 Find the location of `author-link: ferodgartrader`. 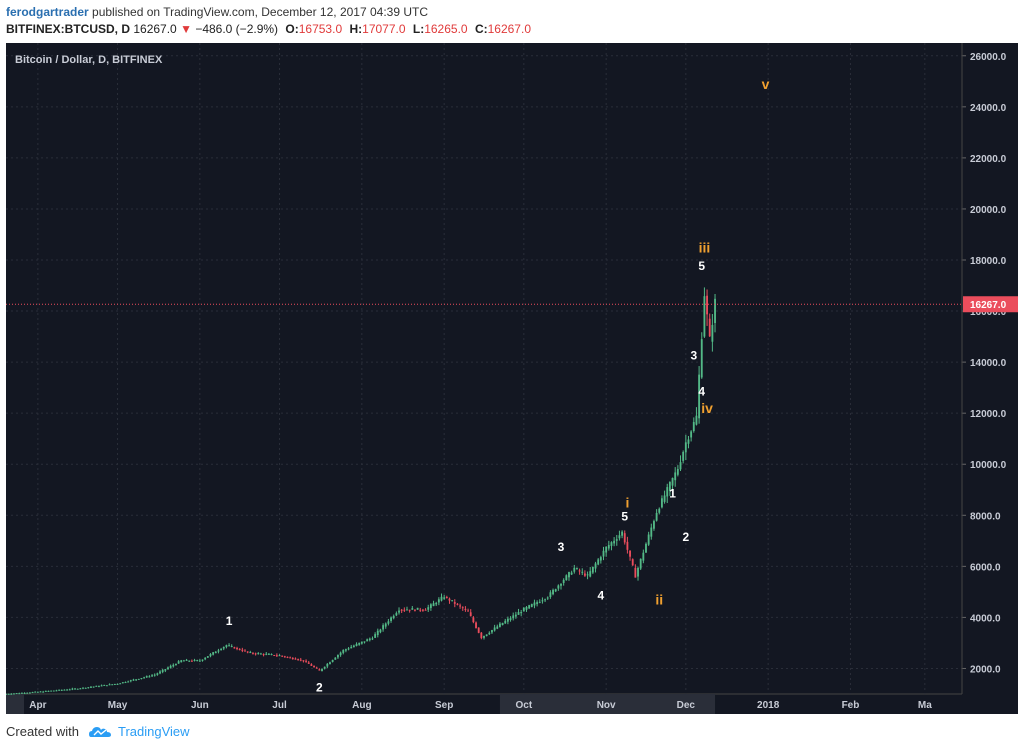

author-link: ferodgartrader is located at coordinates (47, 12).